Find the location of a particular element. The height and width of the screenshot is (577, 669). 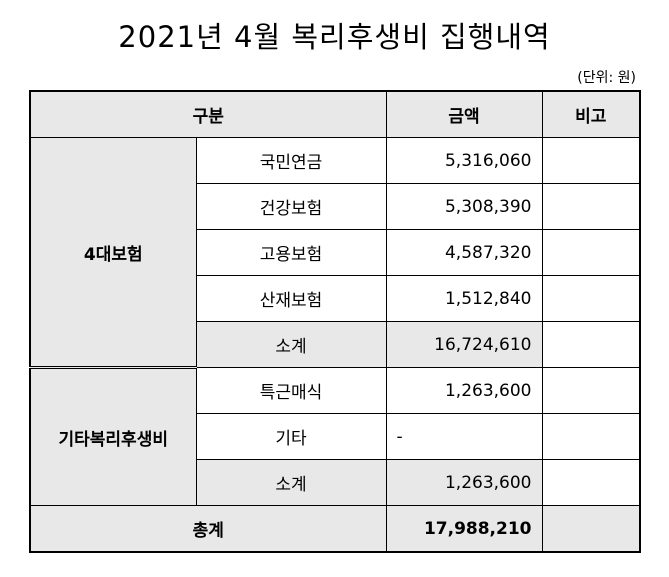

item-amount: 1,512,840 is located at coordinates (464, 298).